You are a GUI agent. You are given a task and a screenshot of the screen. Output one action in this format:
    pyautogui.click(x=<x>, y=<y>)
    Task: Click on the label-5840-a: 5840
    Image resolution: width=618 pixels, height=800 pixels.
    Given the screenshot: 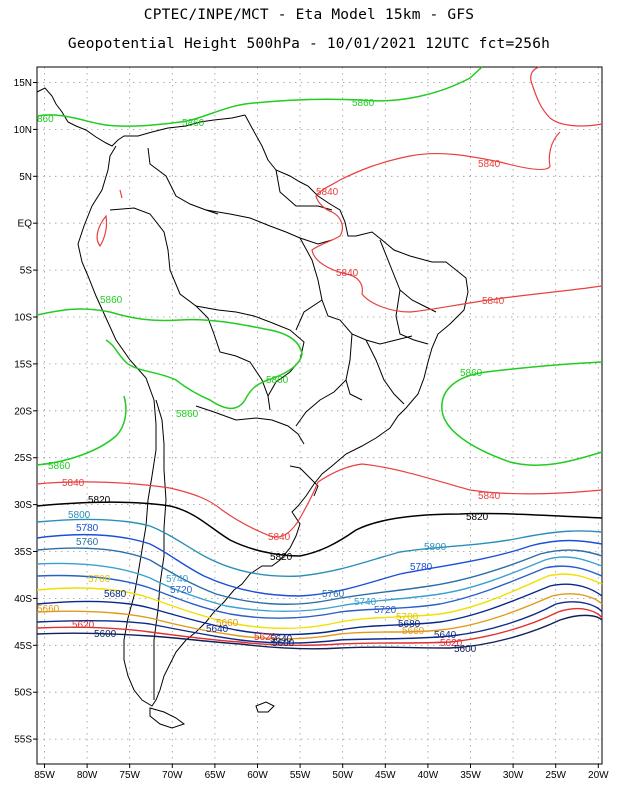 What is the action you would take?
    pyautogui.click(x=489, y=164)
    